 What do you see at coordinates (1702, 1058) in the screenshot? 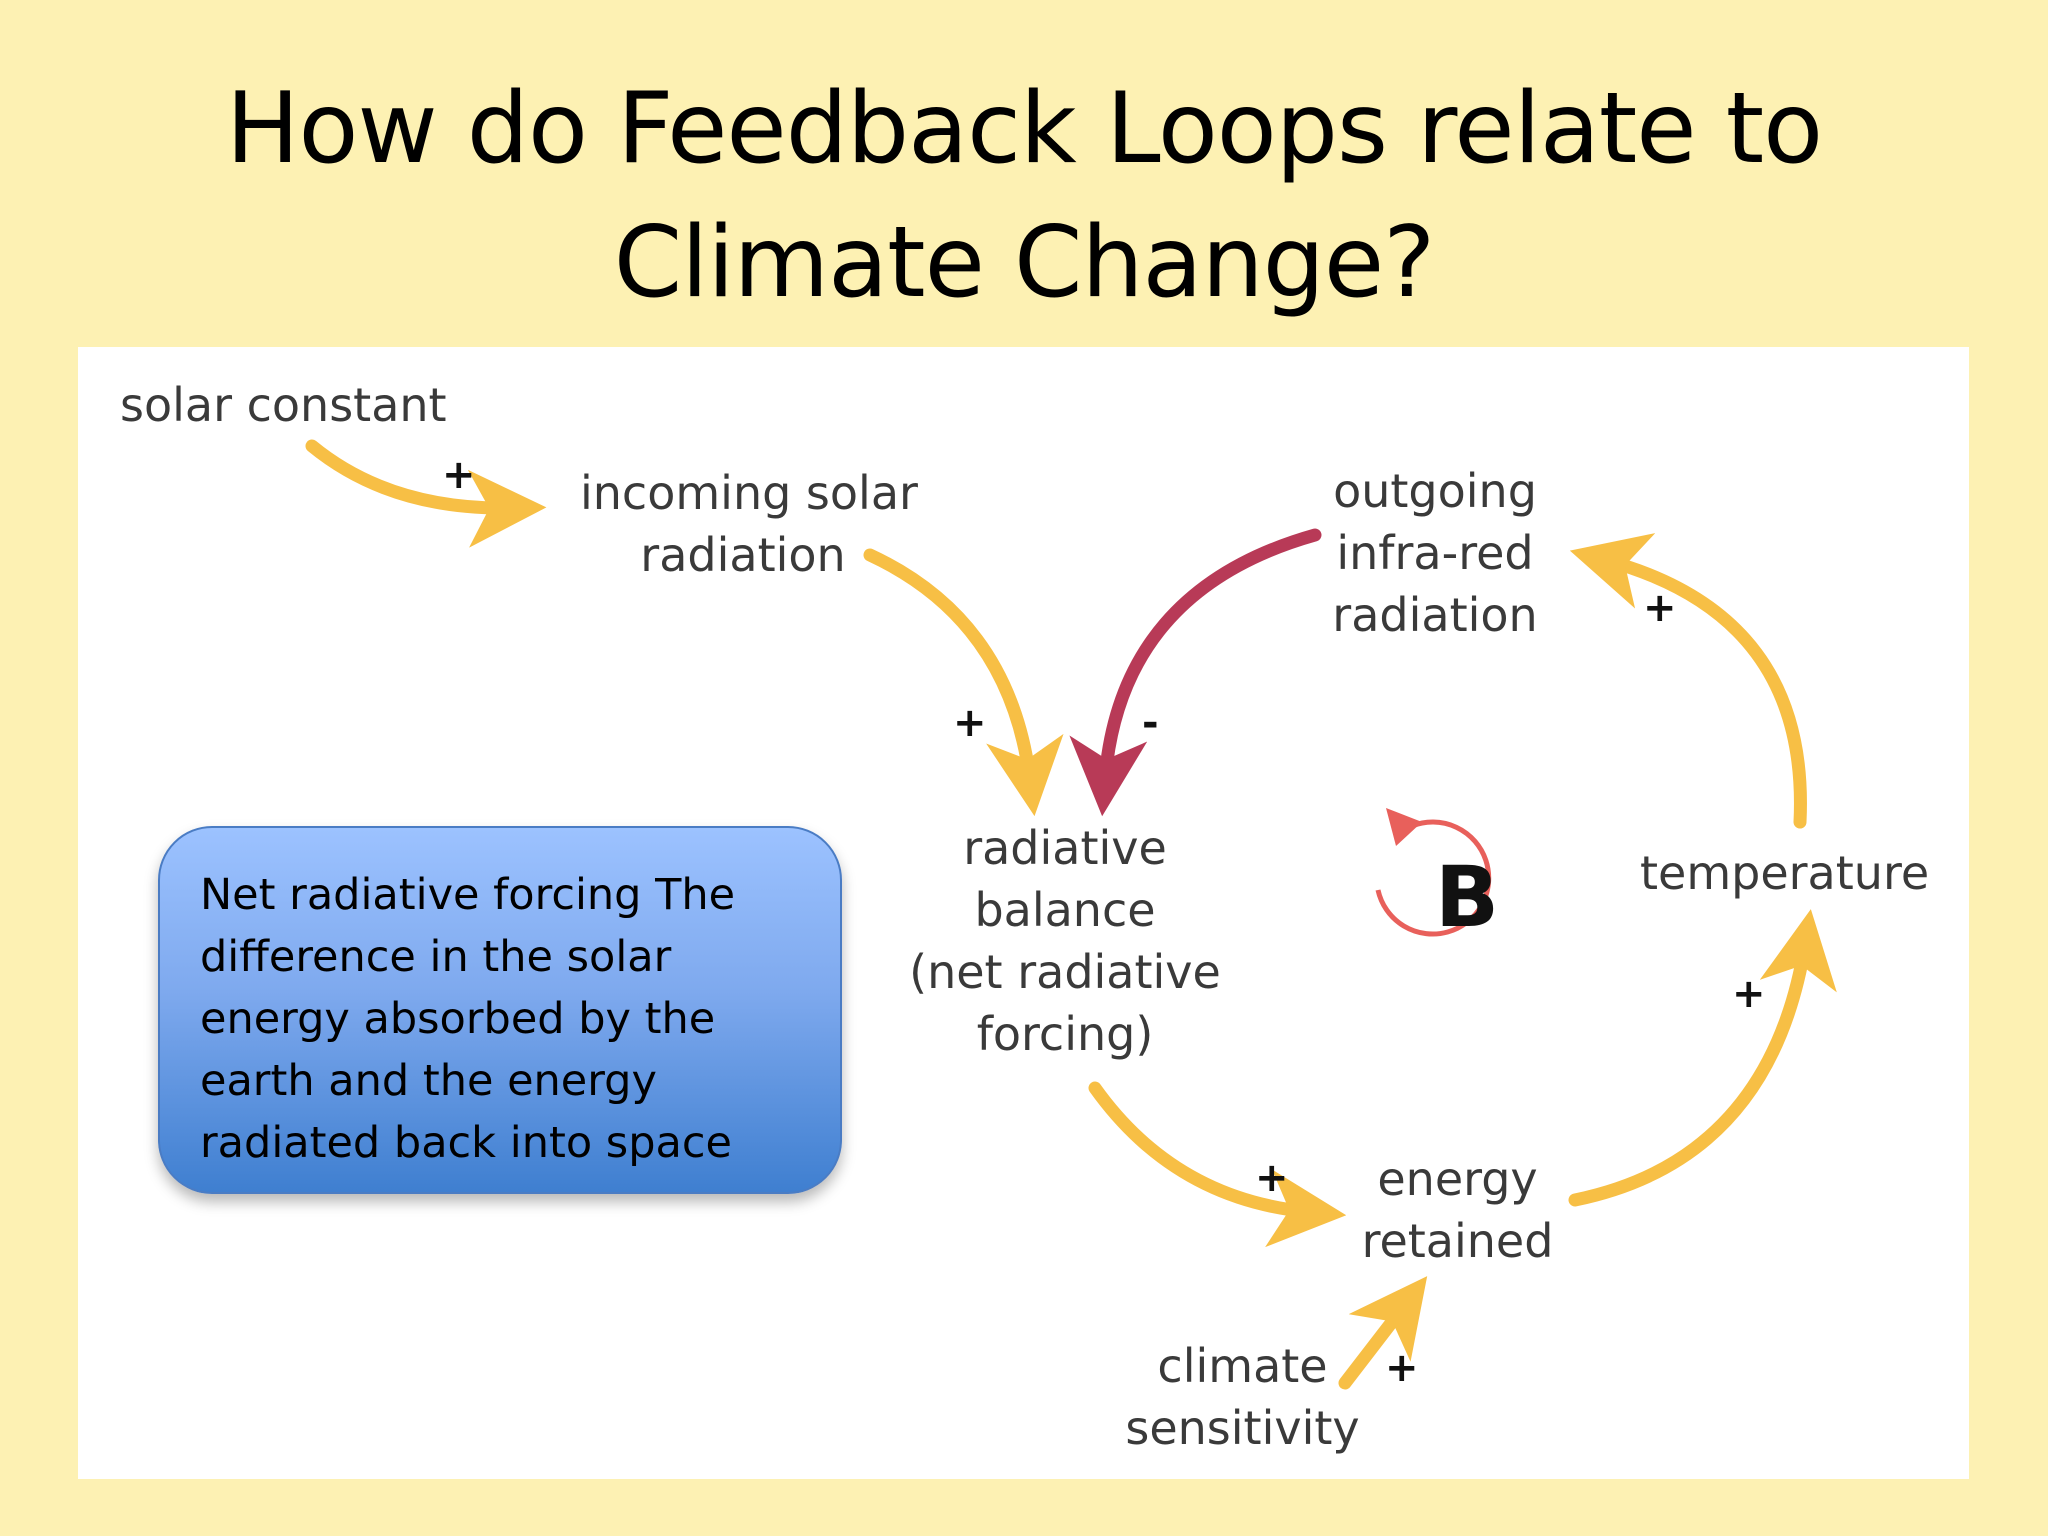
I see `arrow-energy-to-temperature` at bounding box center [1702, 1058].